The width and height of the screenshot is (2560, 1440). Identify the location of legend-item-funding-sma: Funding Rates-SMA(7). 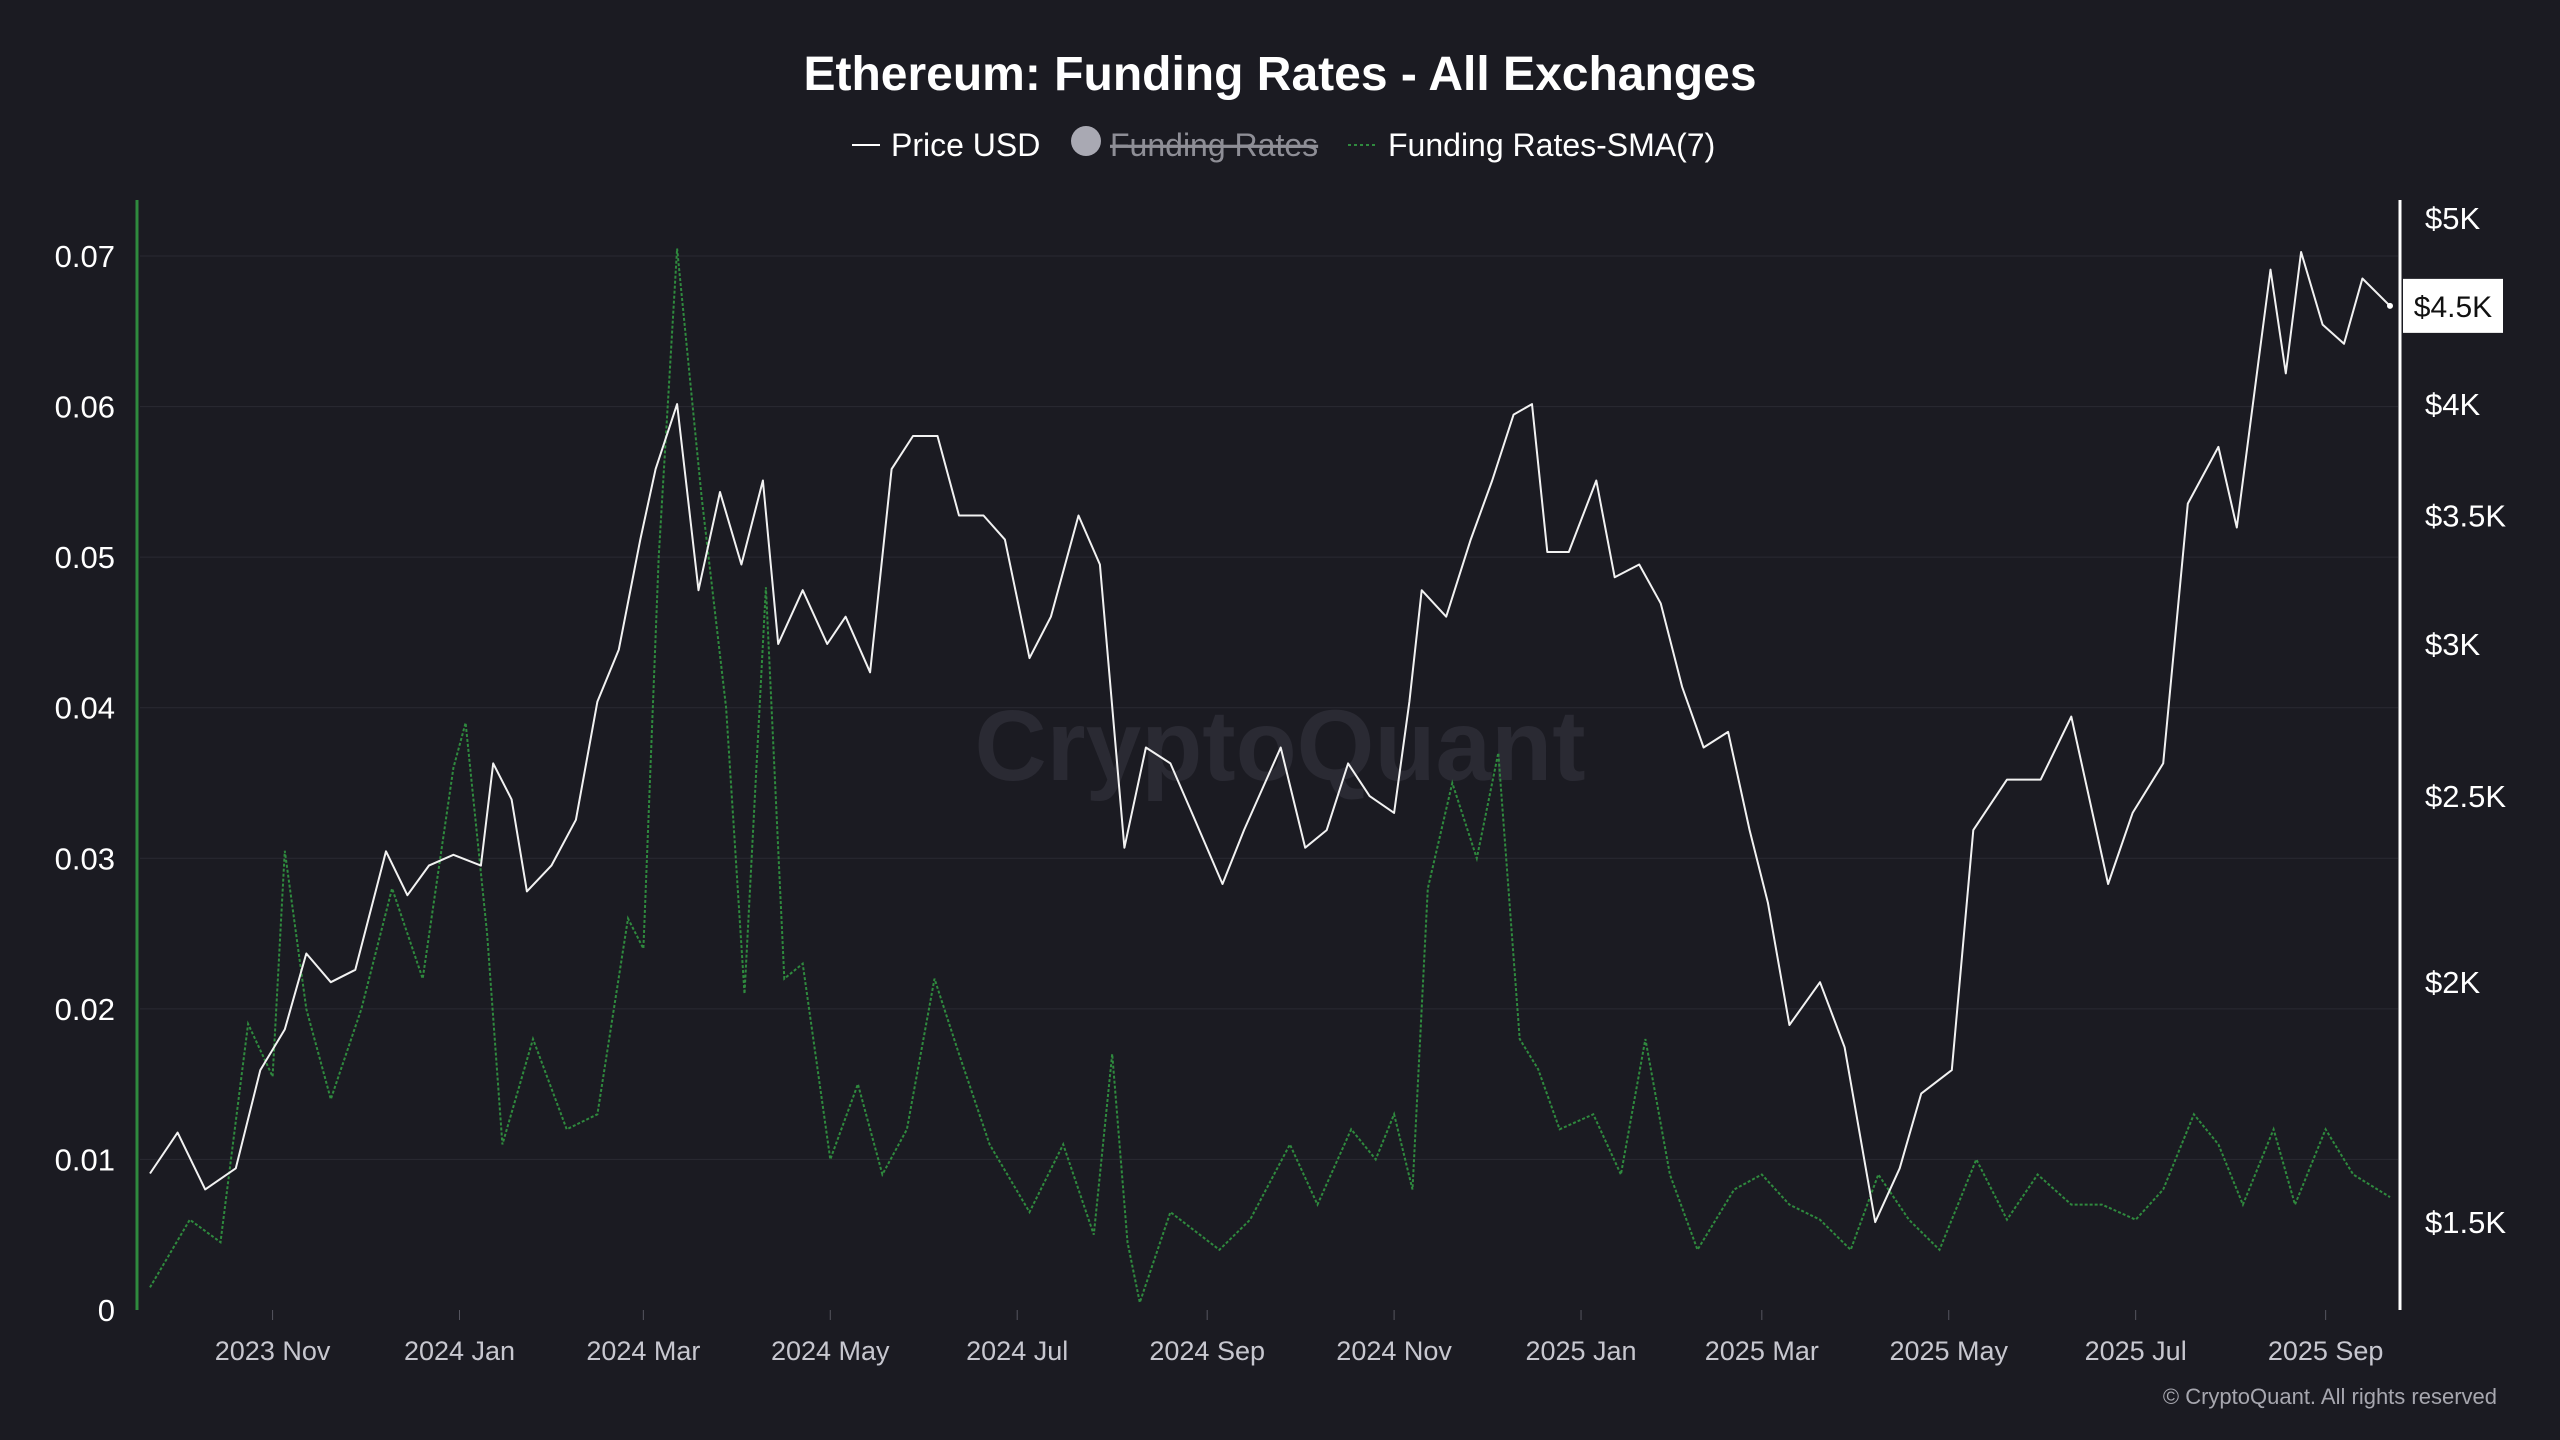
(1531, 145).